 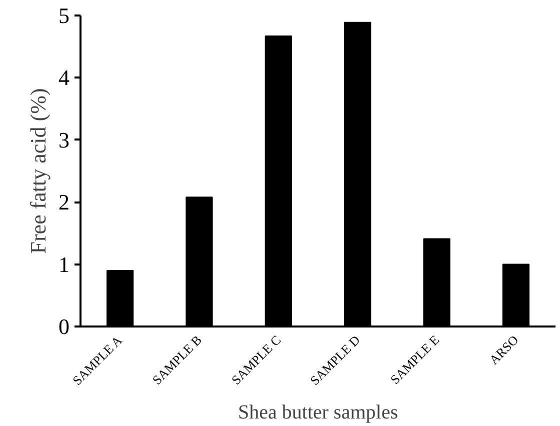 What do you see at coordinates (64, 326) in the screenshot?
I see `y-tick-label: 0` at bounding box center [64, 326].